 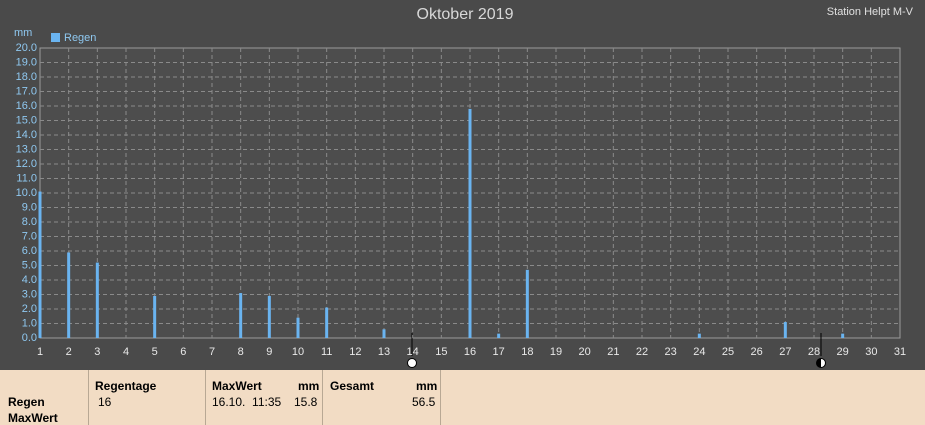 I want to click on x-tick-label: 6, so click(x=183, y=352).